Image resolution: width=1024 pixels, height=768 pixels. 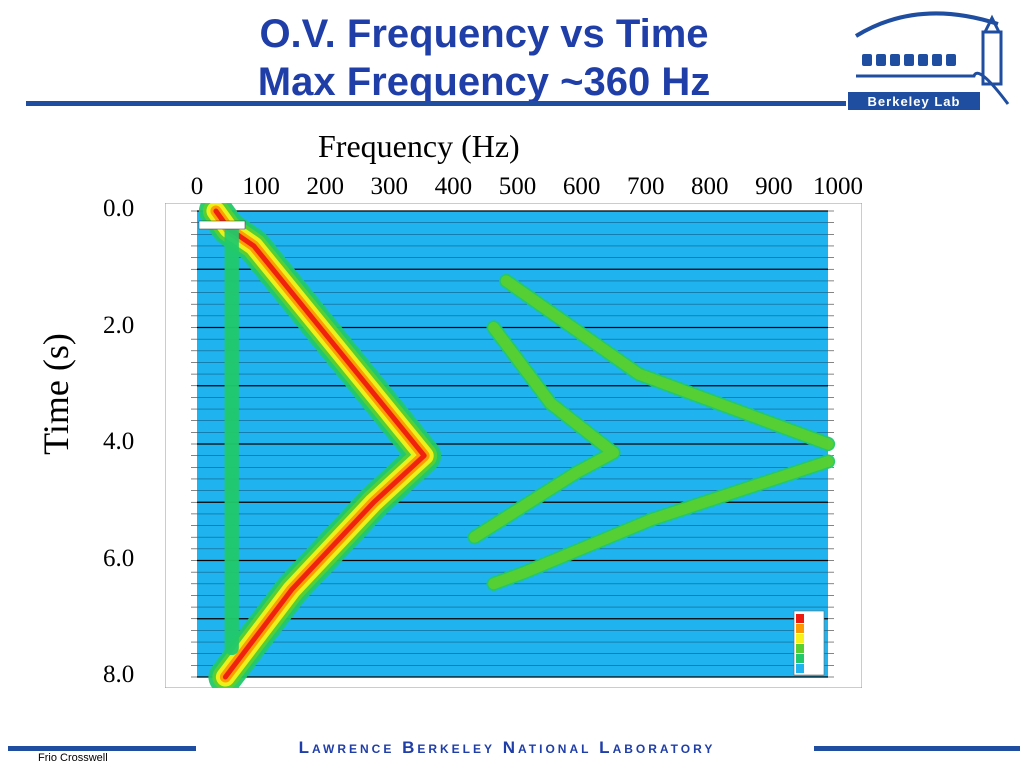 I want to click on title-underline, so click(x=436, y=103).